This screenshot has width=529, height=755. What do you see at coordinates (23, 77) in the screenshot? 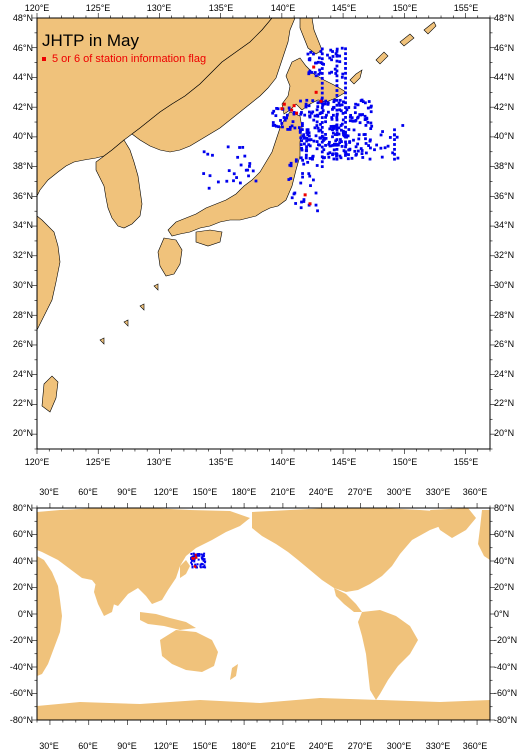
I see `left-lat-label: 44°N` at bounding box center [23, 77].